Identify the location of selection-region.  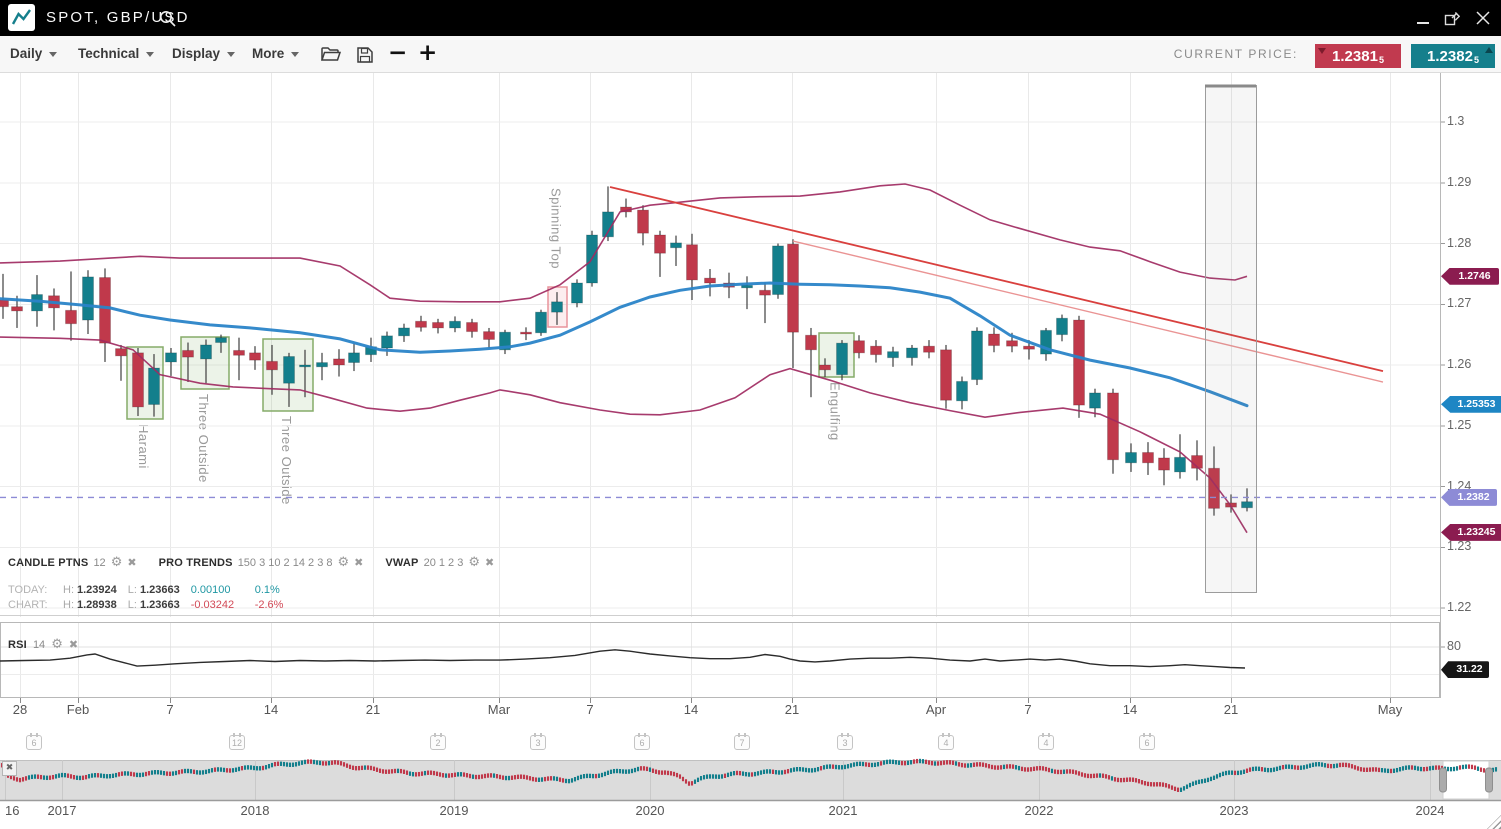
(1231, 339).